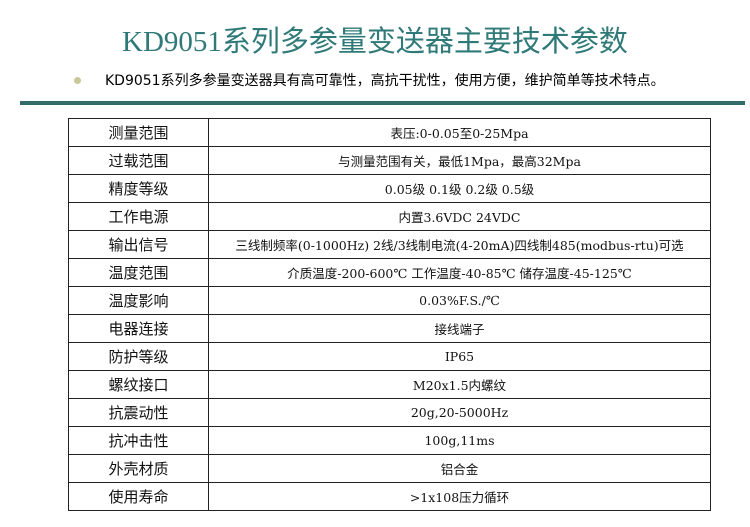  I want to click on table-row: 过载范围 与测量范围有关，最低1Mpa，最高32Mpa, so click(389, 160).